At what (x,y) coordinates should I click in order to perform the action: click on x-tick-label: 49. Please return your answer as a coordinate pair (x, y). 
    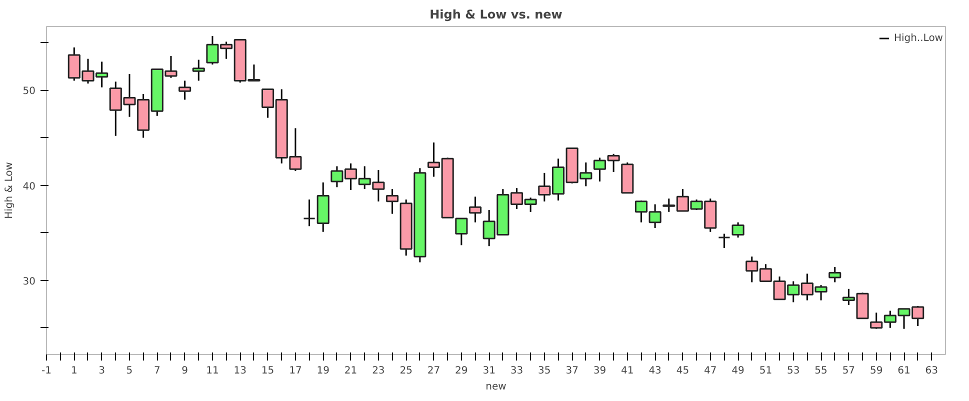
    Looking at the image, I should click on (738, 371).